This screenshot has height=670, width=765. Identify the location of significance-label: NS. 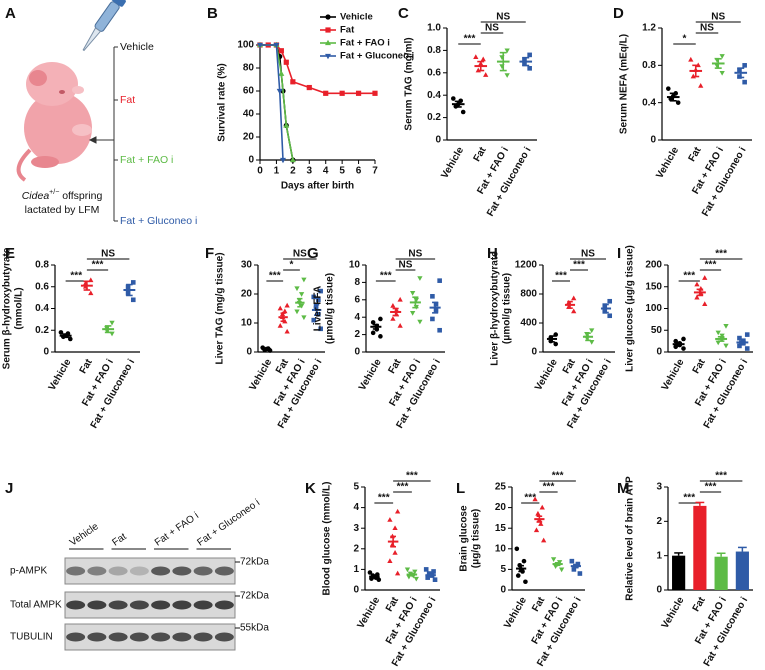
(588, 254).